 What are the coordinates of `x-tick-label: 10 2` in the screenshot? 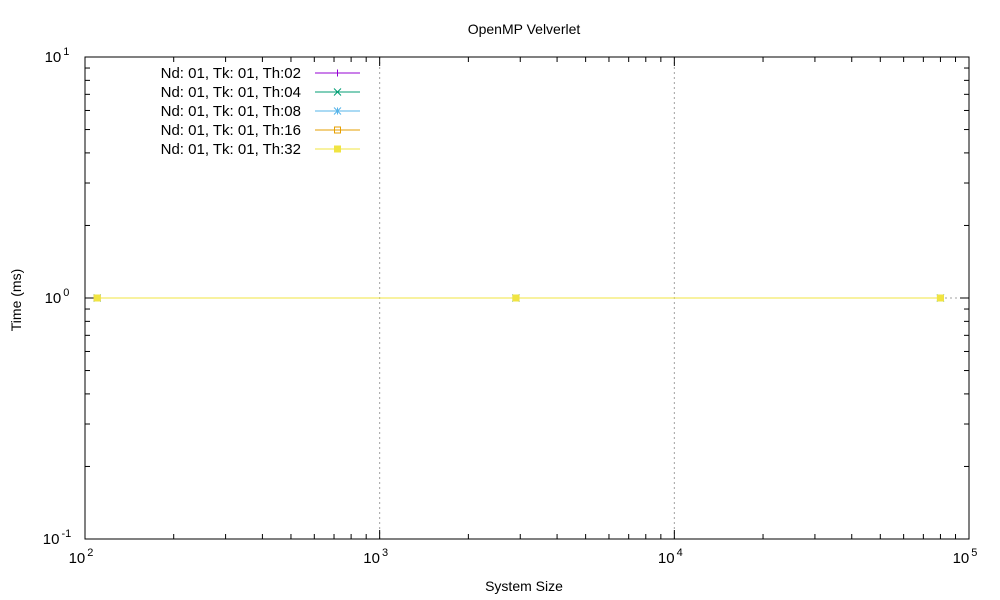 It's located at (81, 557).